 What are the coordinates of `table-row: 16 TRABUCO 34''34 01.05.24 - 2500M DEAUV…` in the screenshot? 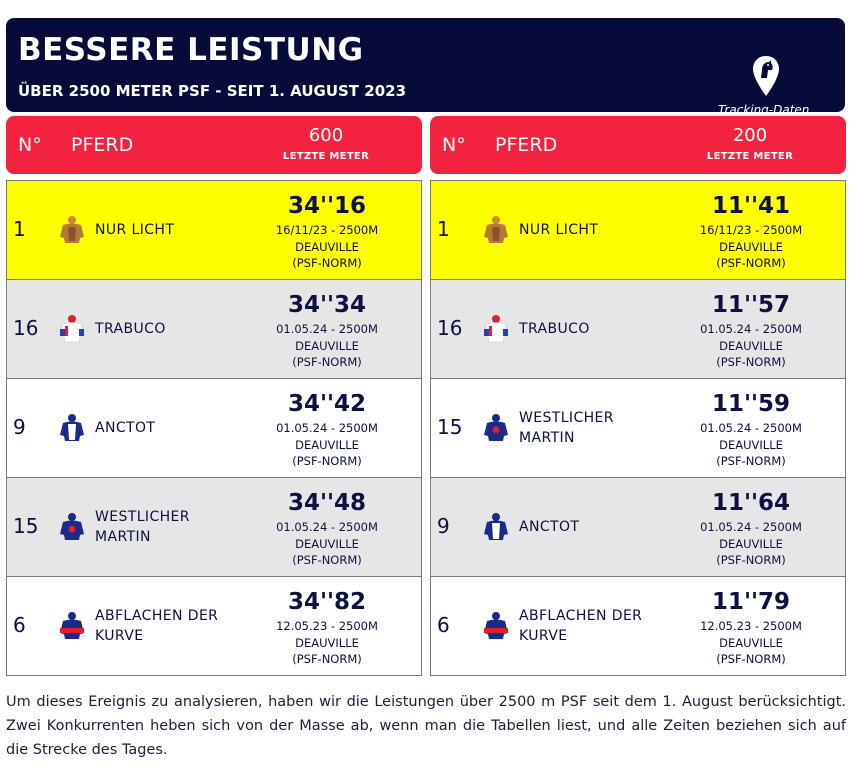 It's located at (214, 328).